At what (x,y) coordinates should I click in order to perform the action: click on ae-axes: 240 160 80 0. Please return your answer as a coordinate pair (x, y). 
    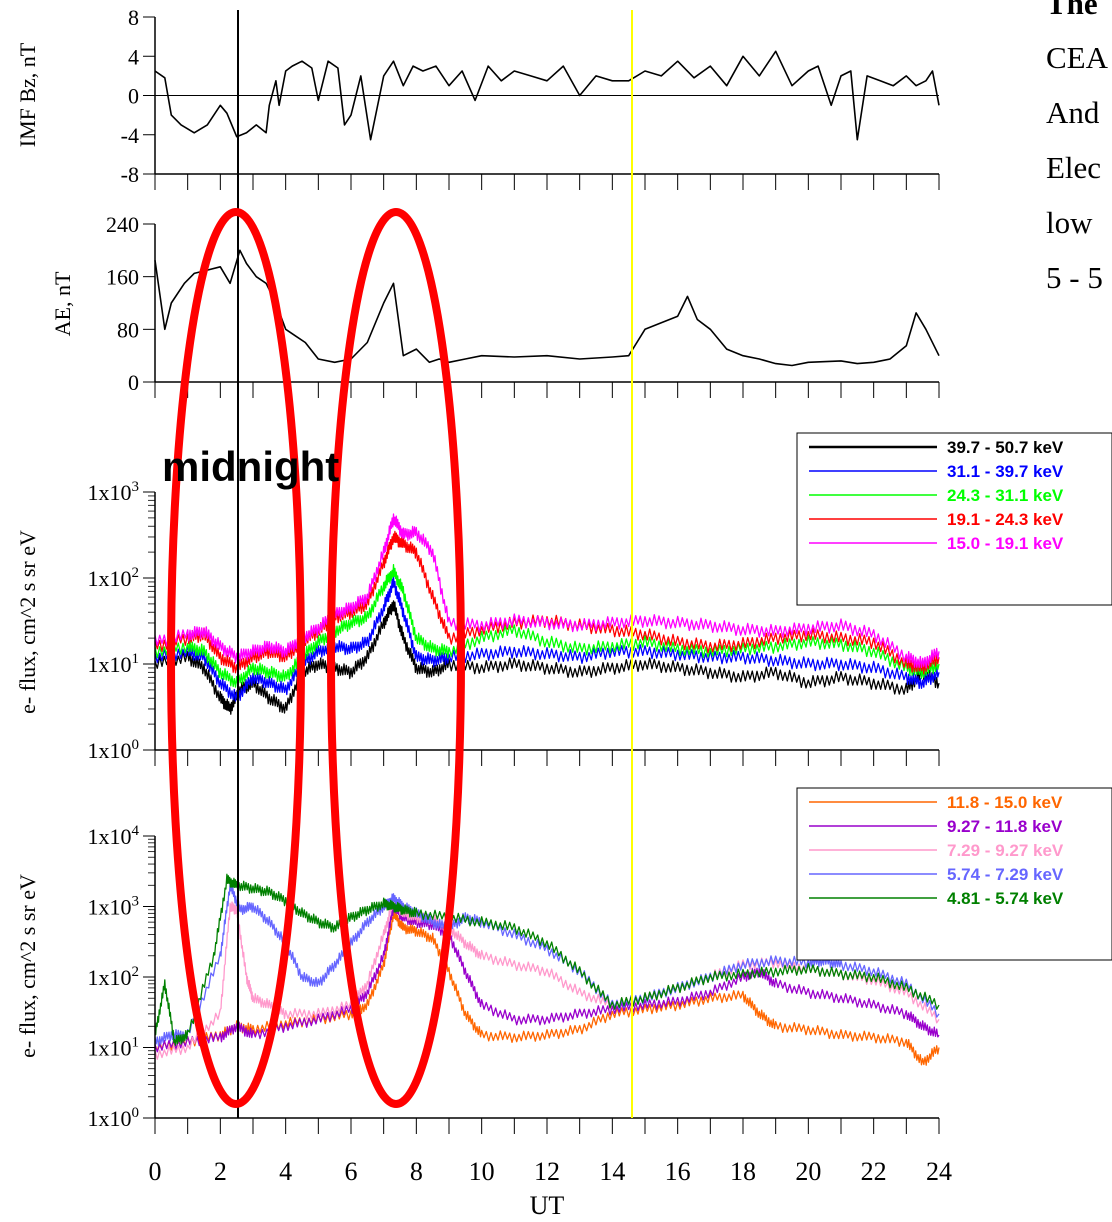
    Looking at the image, I should click on (523, 305).